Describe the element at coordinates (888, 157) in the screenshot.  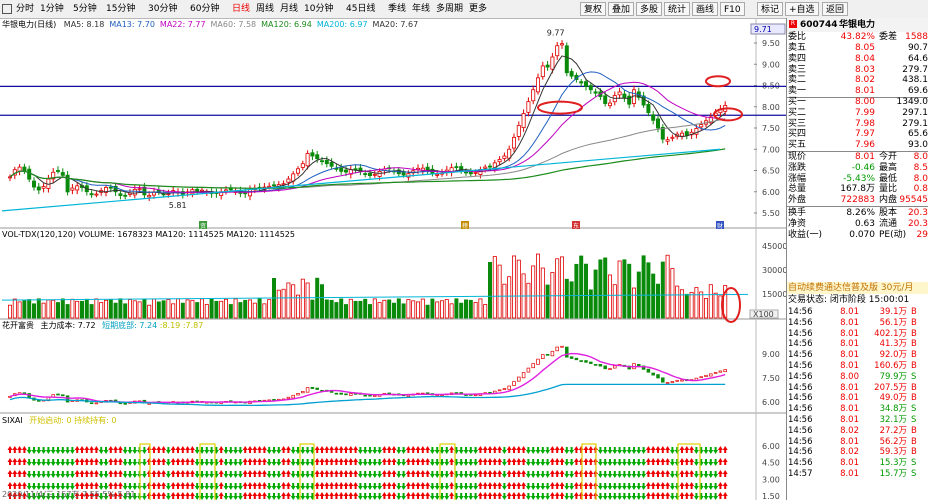
I see `stat-rl2: 今开` at that location.